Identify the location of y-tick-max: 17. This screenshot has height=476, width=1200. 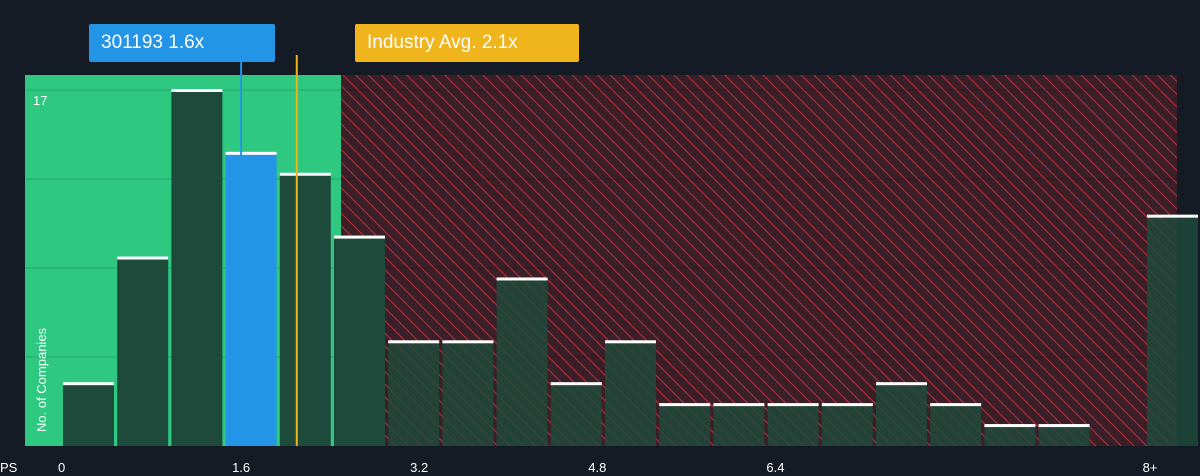
(40, 100).